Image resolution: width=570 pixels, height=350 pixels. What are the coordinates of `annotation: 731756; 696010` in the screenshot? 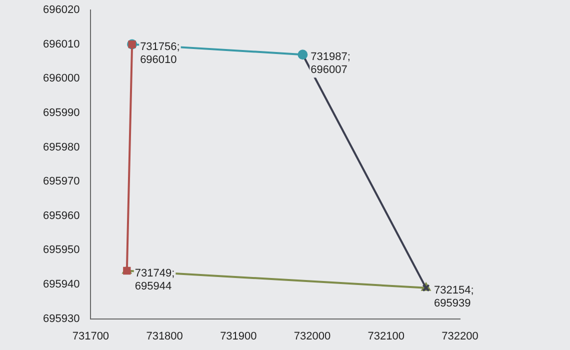 It's located at (160, 53).